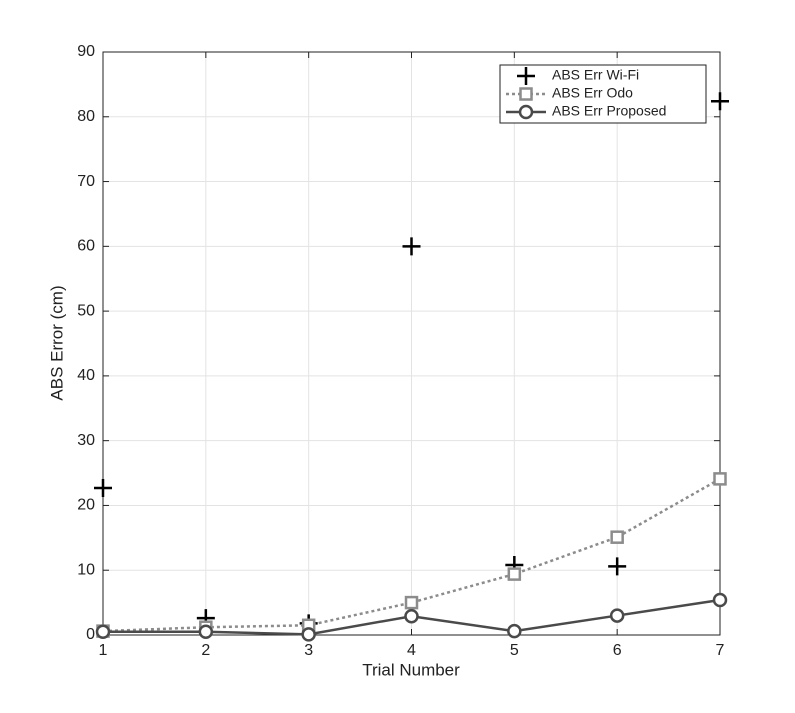 This screenshot has height=713, width=795. What do you see at coordinates (592, 93) in the screenshot?
I see `legend-label: ABS Err Odo` at bounding box center [592, 93].